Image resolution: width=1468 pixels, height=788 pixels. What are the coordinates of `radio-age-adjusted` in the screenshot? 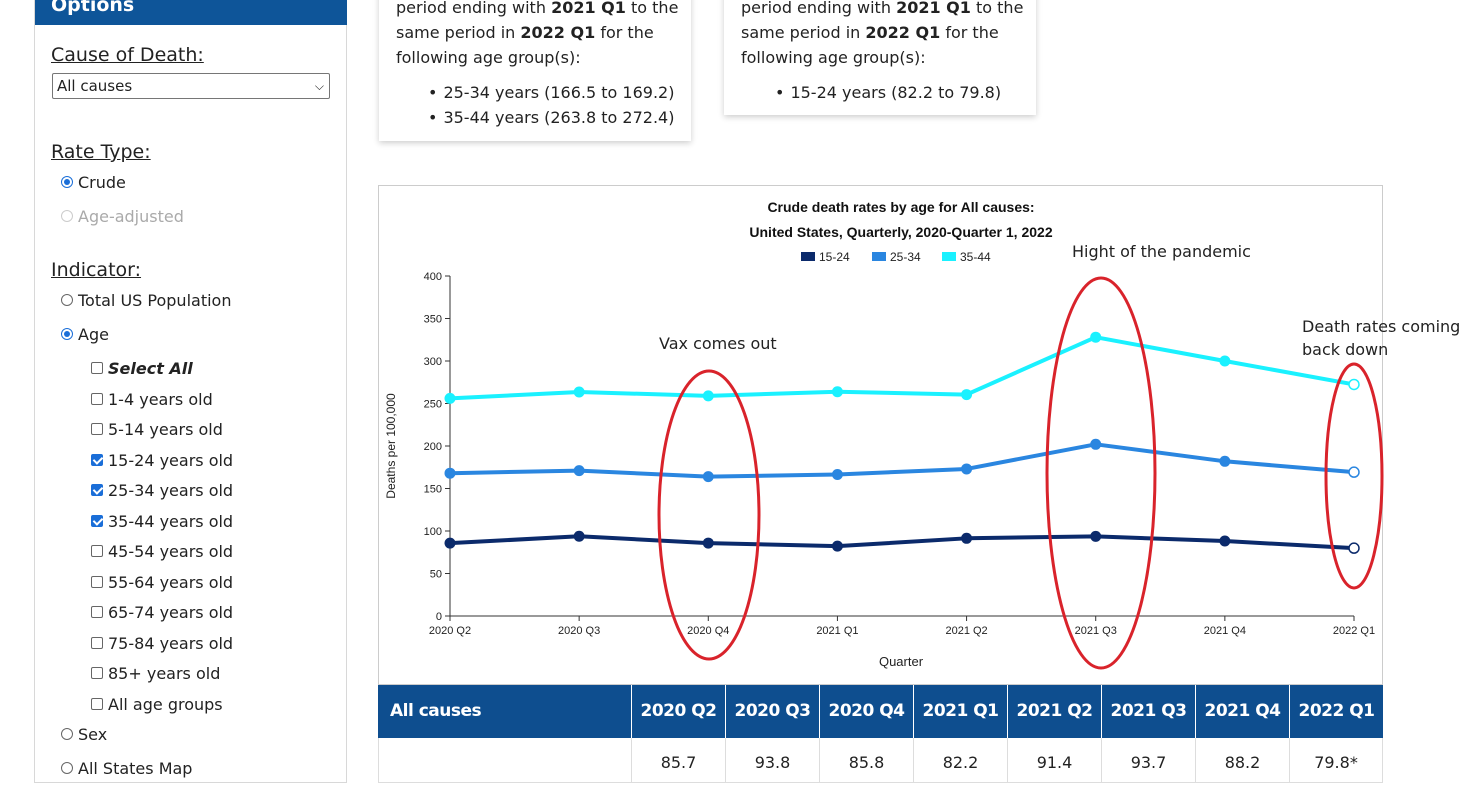 It's located at (67, 216).